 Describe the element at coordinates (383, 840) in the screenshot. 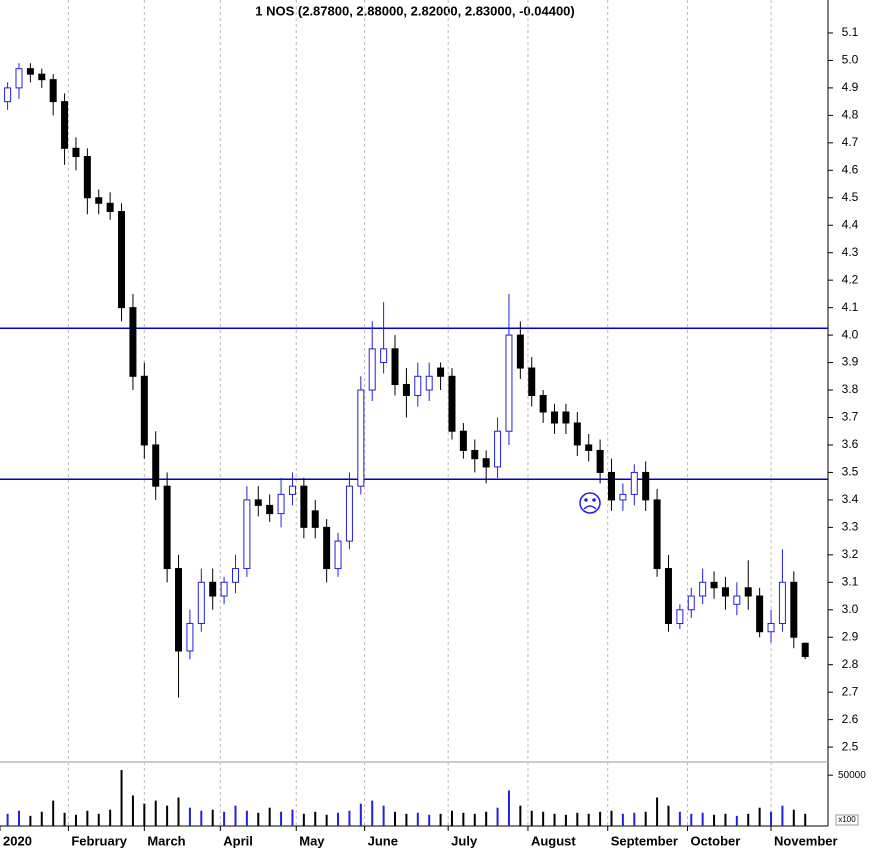

I see `x-tick-label: June` at that location.